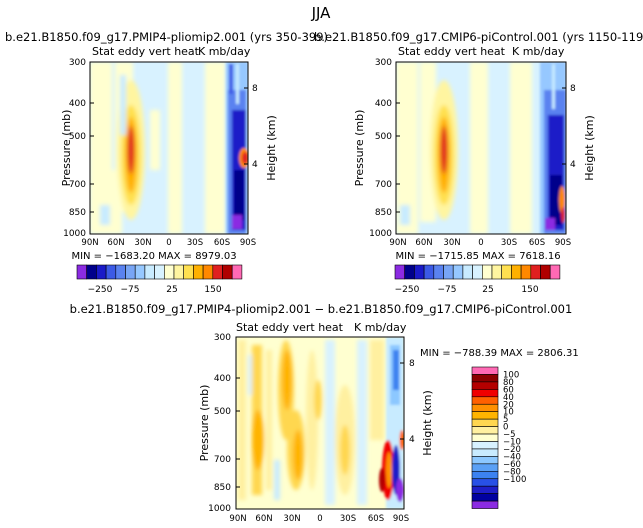 The width and height of the screenshot is (643, 528). Describe the element at coordinates (427, 423) in the screenshot. I see `panel-3-ylabel-right: Height (km)` at that location.